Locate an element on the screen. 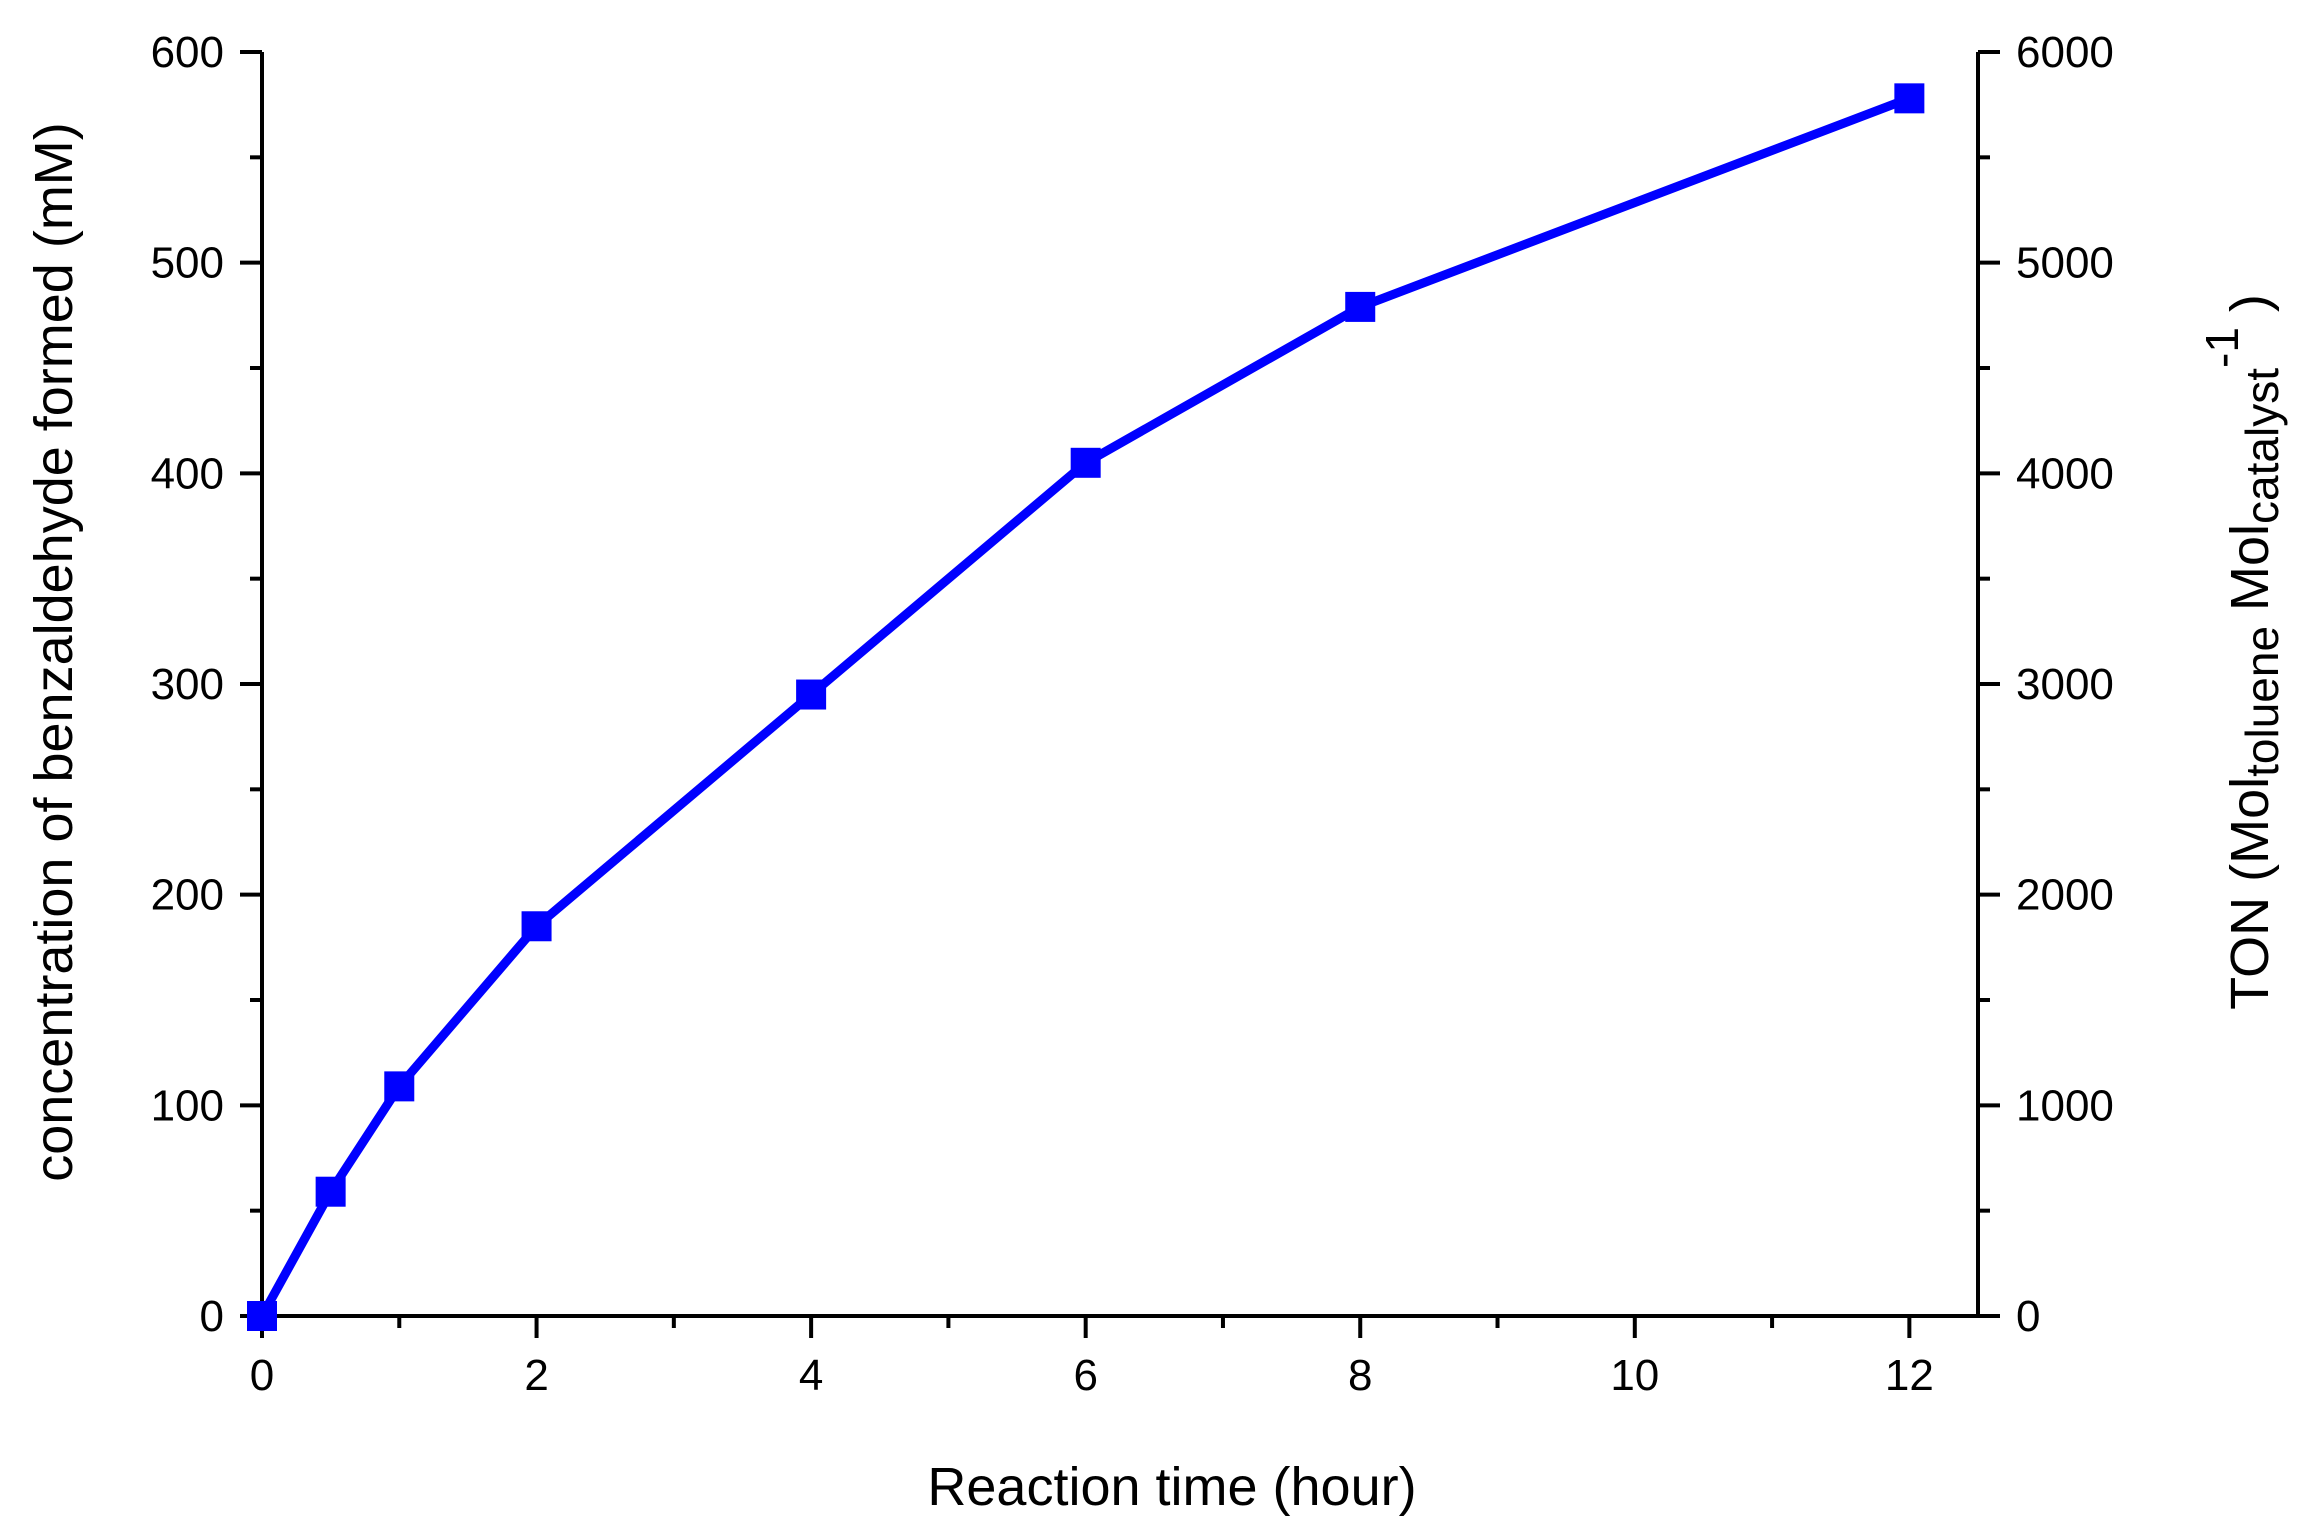 This screenshot has height=1539, width=2324. y2-tick-label: 0 is located at coordinates (2028, 1316).